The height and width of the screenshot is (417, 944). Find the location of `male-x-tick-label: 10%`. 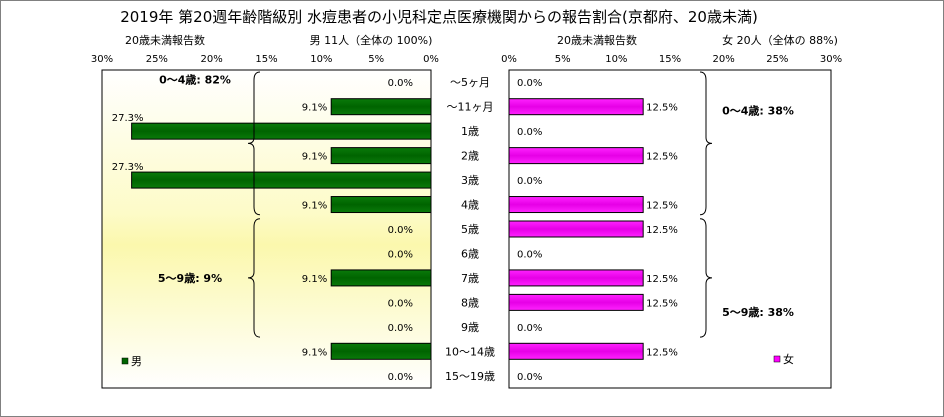

male-x-tick-label: 10% is located at coordinates (321, 59).